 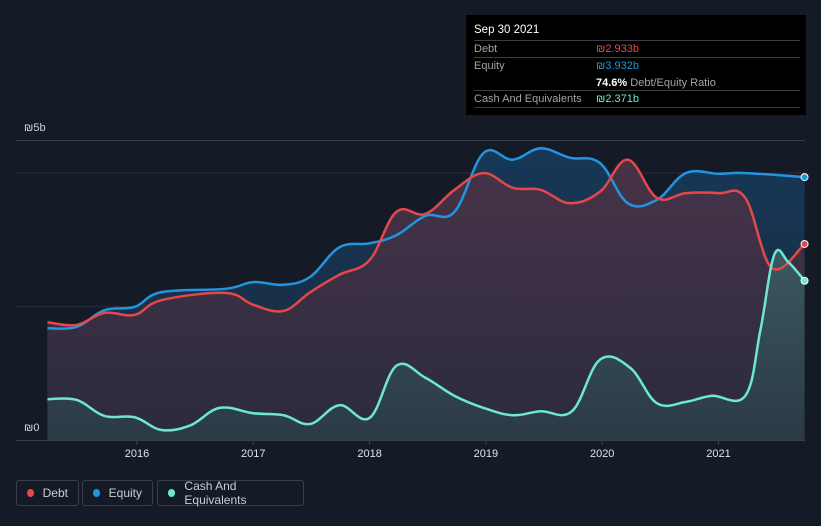 What do you see at coordinates (253, 454) in the screenshot?
I see `x-tick-label: 2017` at bounding box center [253, 454].